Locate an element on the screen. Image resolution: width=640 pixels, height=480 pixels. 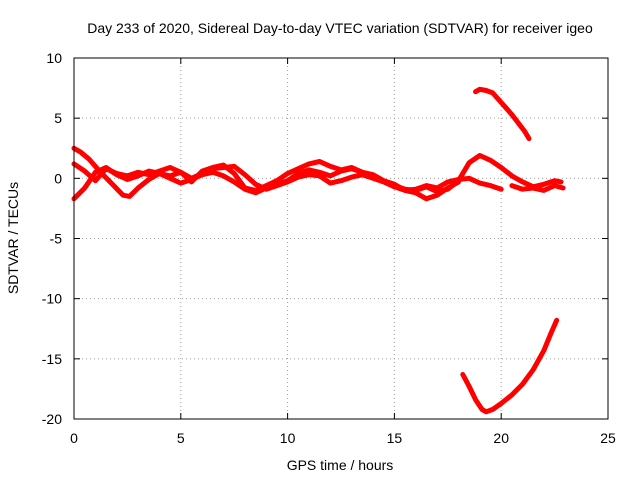
y-tick-label: 10 is located at coordinates (54, 58).